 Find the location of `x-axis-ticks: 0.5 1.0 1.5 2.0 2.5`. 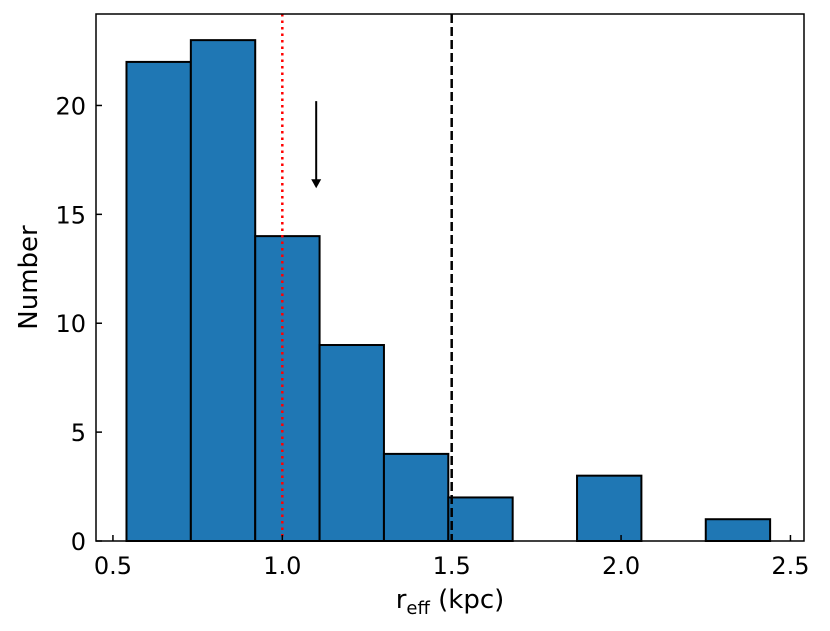

x-axis-ticks: 0.5 1.0 1.5 2.0 2.5 is located at coordinates (452, 557).